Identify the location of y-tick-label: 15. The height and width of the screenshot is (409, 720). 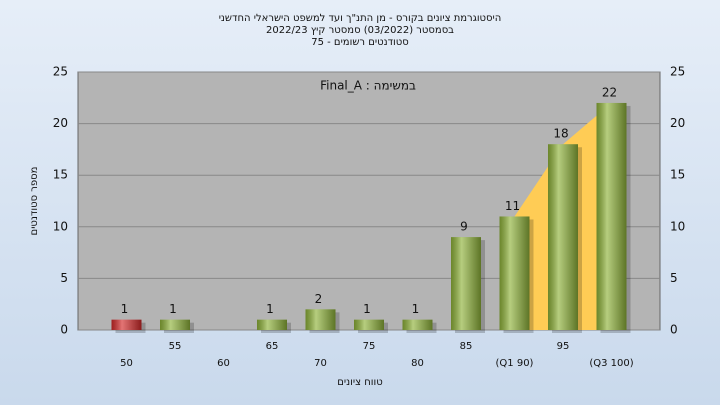
(60, 175).